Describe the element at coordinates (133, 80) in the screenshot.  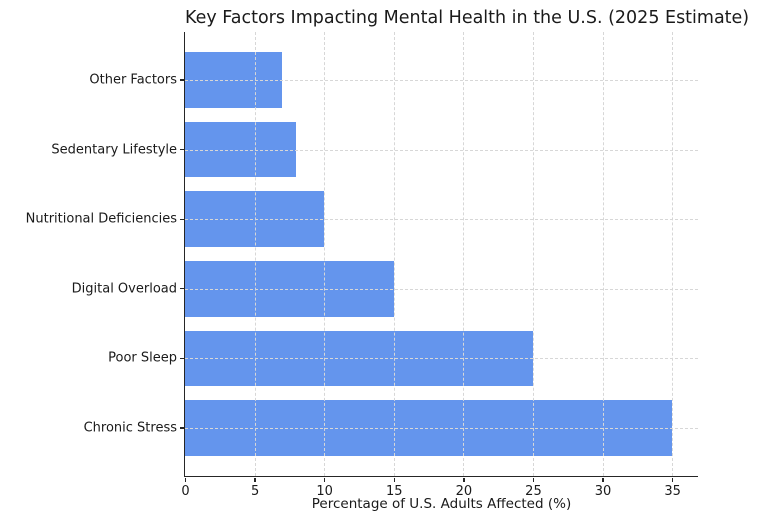
I see `y-tick-label-other-factors: Other Factors` at that location.